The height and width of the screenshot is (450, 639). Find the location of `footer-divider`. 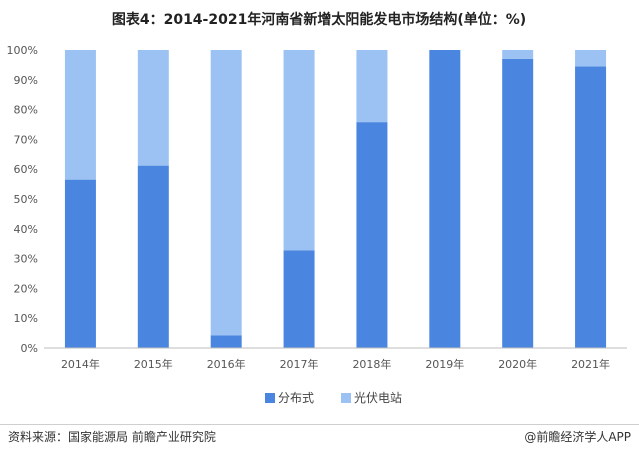

footer-divider is located at coordinates (319, 424).